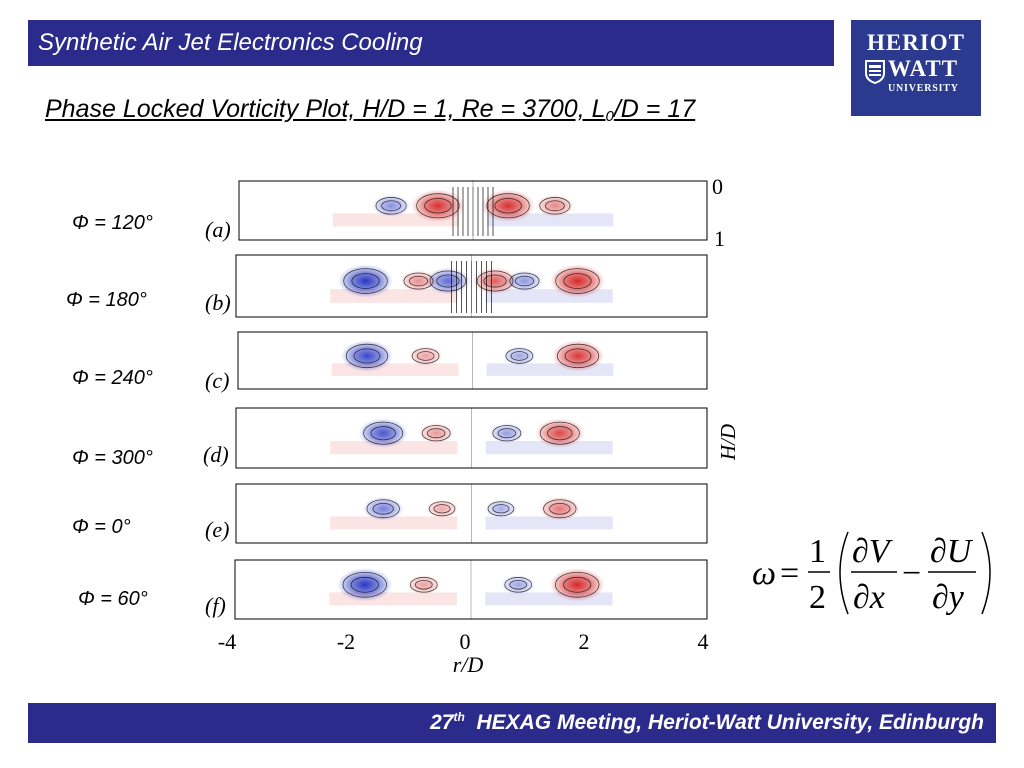 The height and width of the screenshot is (768, 1024). Describe the element at coordinates (923, 68) in the screenshot. I see `logo-line-watt: WATT` at that location.